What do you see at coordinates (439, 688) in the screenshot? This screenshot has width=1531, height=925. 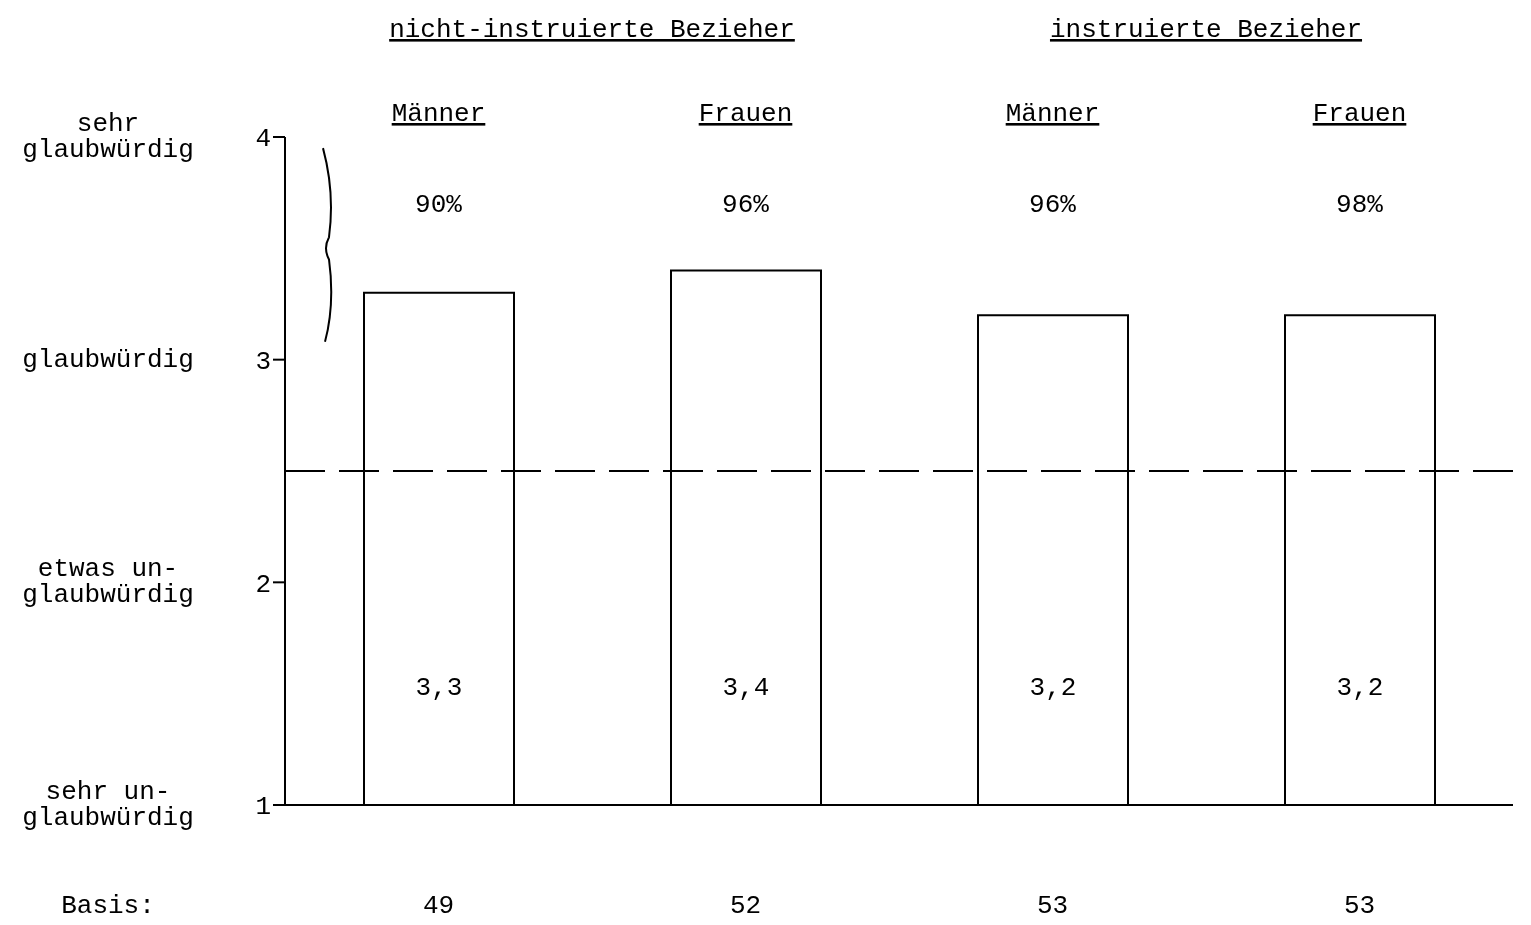 I see `data-label: 3,3` at bounding box center [439, 688].